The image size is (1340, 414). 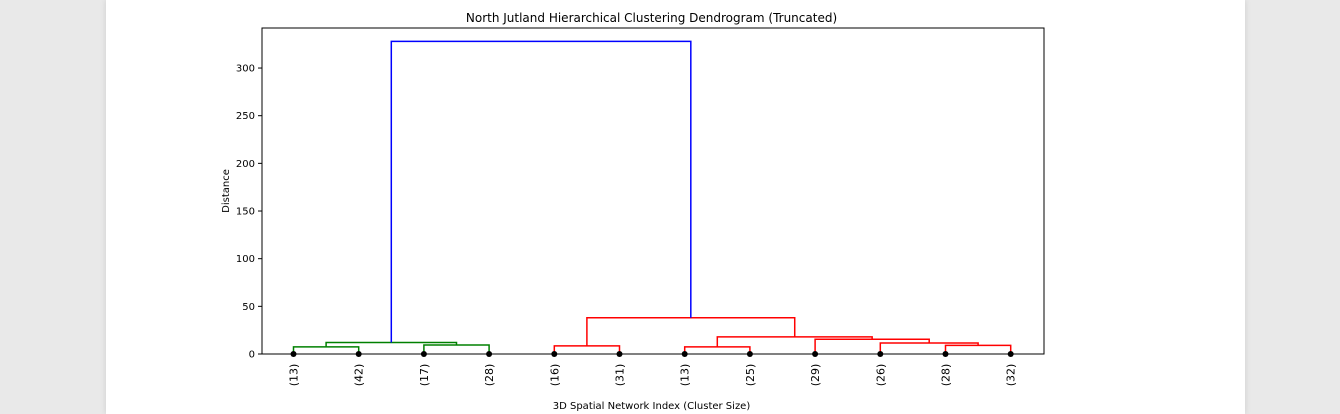 I want to click on x-tick-label-0: (13), so click(x=294, y=375).